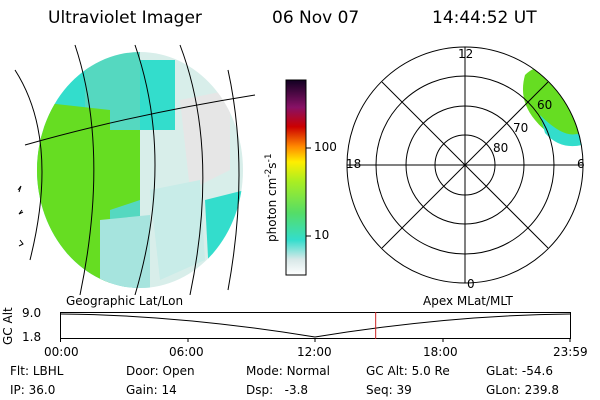 The height and width of the screenshot is (400, 600). What do you see at coordinates (32, 313) in the screenshot?
I see `altitude-tick-high: 9.0` at bounding box center [32, 313].